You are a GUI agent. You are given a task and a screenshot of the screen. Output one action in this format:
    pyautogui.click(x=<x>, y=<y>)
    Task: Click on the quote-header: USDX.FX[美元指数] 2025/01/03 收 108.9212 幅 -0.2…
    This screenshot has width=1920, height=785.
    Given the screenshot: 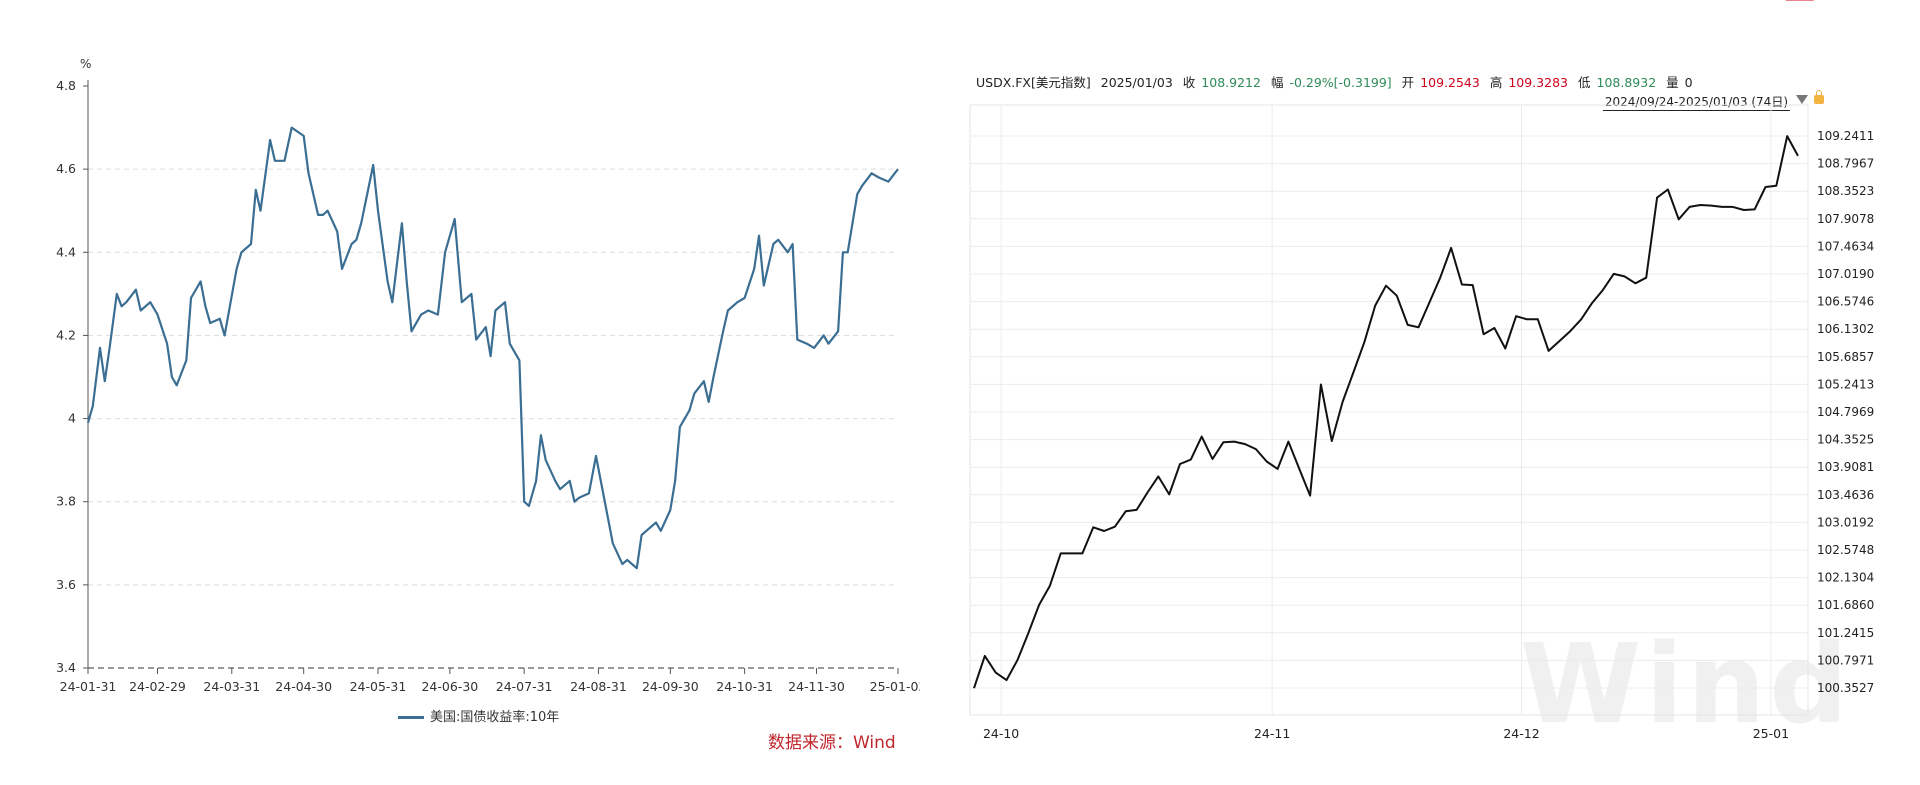 What is the action you would take?
    pyautogui.click(x=1337, y=81)
    